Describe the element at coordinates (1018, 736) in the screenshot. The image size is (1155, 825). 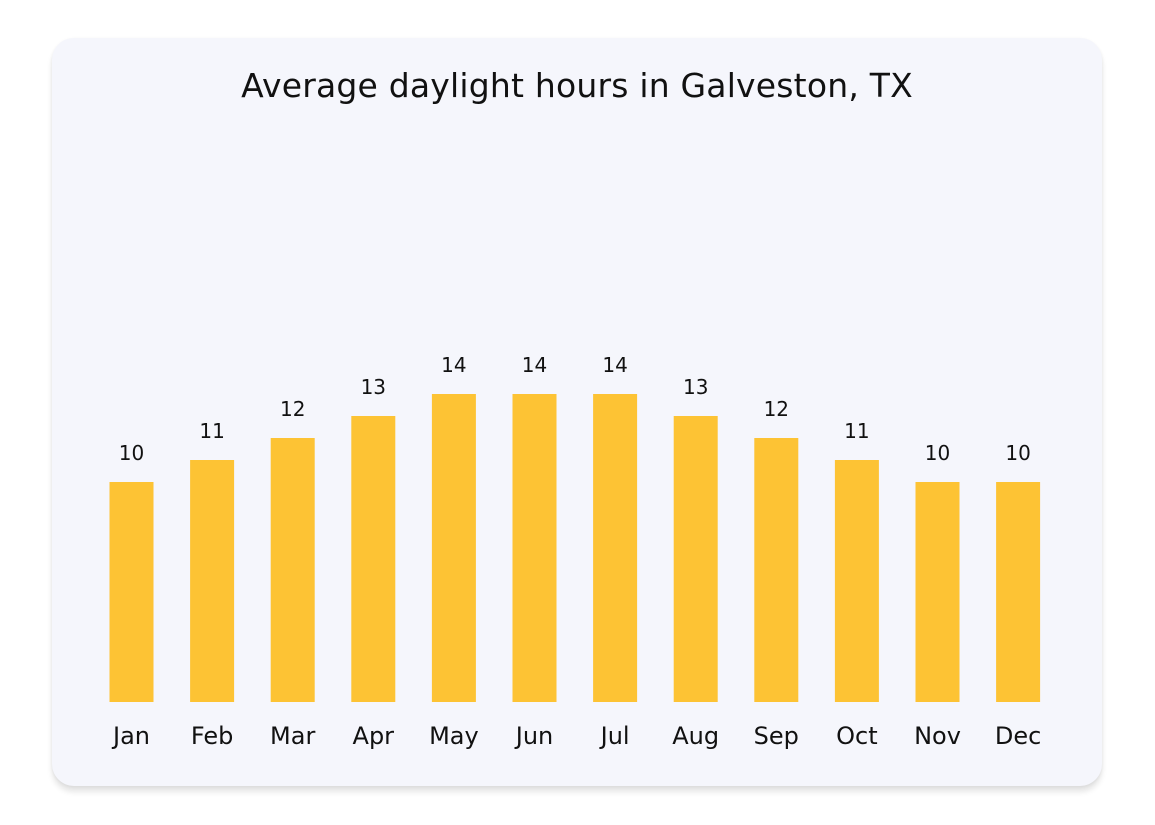
I see `x-tick-label-dec: Dec` at that location.